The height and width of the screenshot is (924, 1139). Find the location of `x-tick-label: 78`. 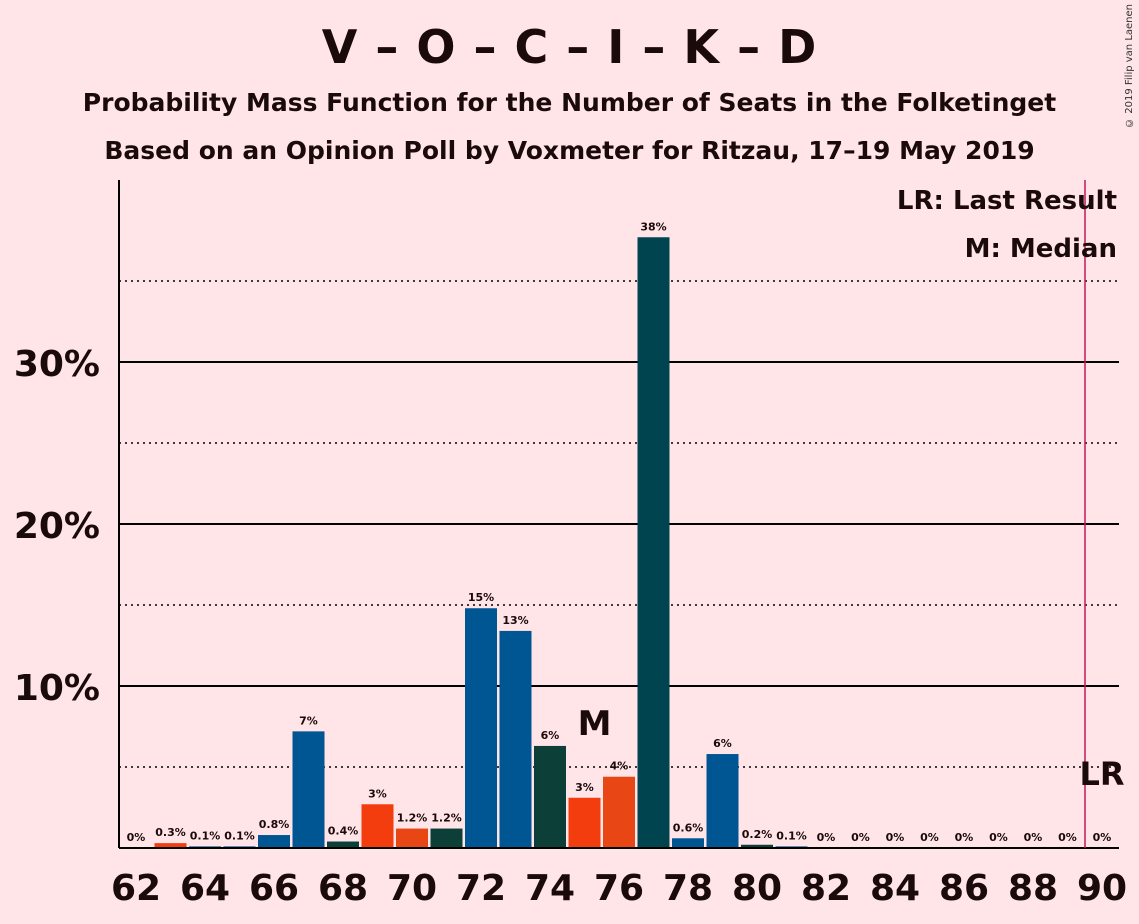

x-tick-label: 78 is located at coordinates (688, 888).